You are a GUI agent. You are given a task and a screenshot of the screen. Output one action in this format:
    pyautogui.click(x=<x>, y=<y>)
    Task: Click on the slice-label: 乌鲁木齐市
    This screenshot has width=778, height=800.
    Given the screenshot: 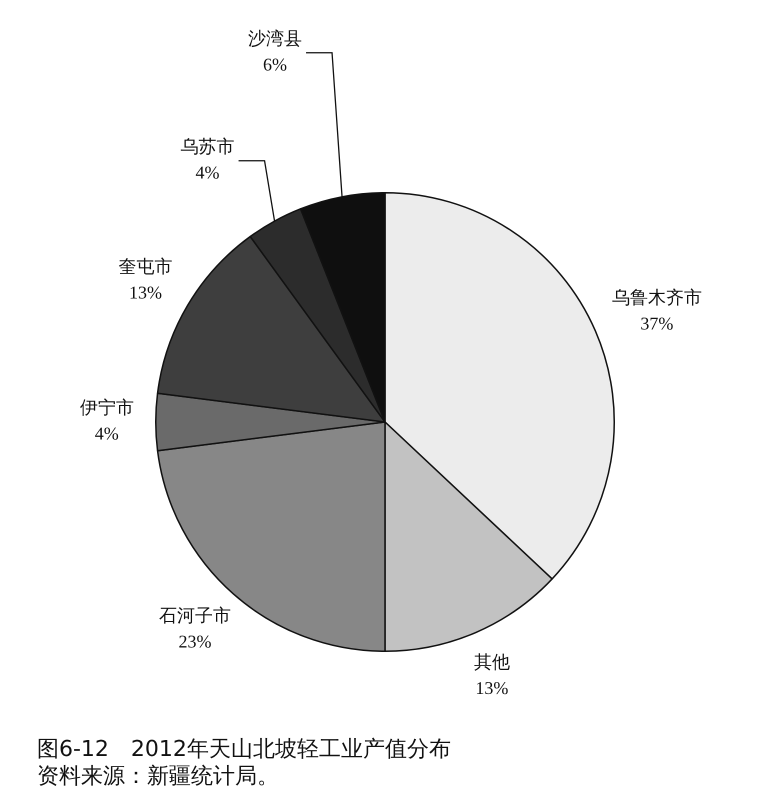 What is the action you would take?
    pyautogui.click(x=657, y=298)
    